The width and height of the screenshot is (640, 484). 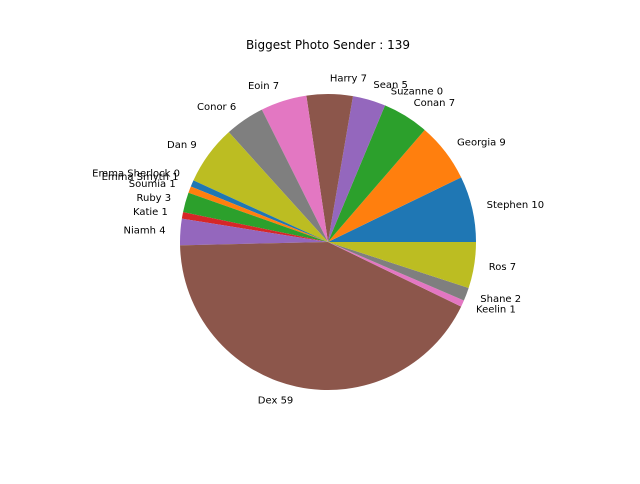 I want to click on slice-label-suzanne-0: Suzanne 0, so click(x=417, y=91).